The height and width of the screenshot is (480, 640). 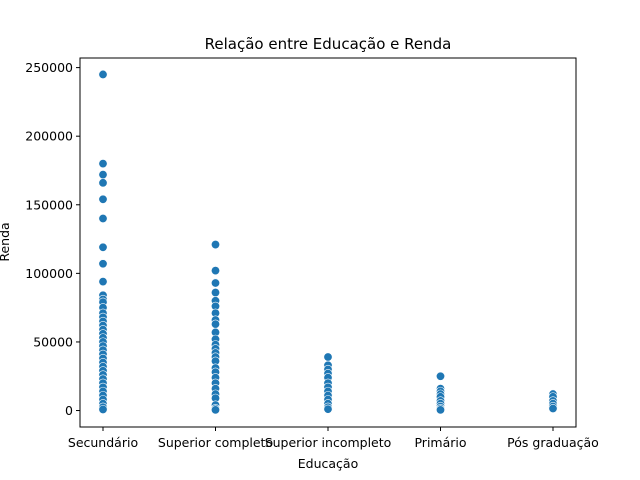 What do you see at coordinates (328, 463) in the screenshot?
I see `x-axis-title: Educação` at bounding box center [328, 463].